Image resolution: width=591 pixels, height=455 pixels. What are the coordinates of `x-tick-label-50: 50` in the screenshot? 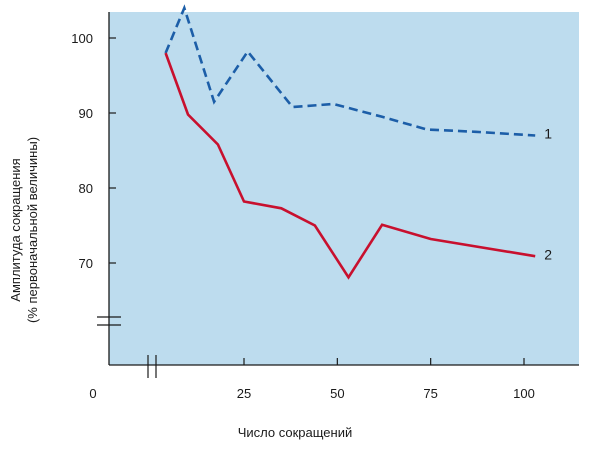 It's located at (337, 393).